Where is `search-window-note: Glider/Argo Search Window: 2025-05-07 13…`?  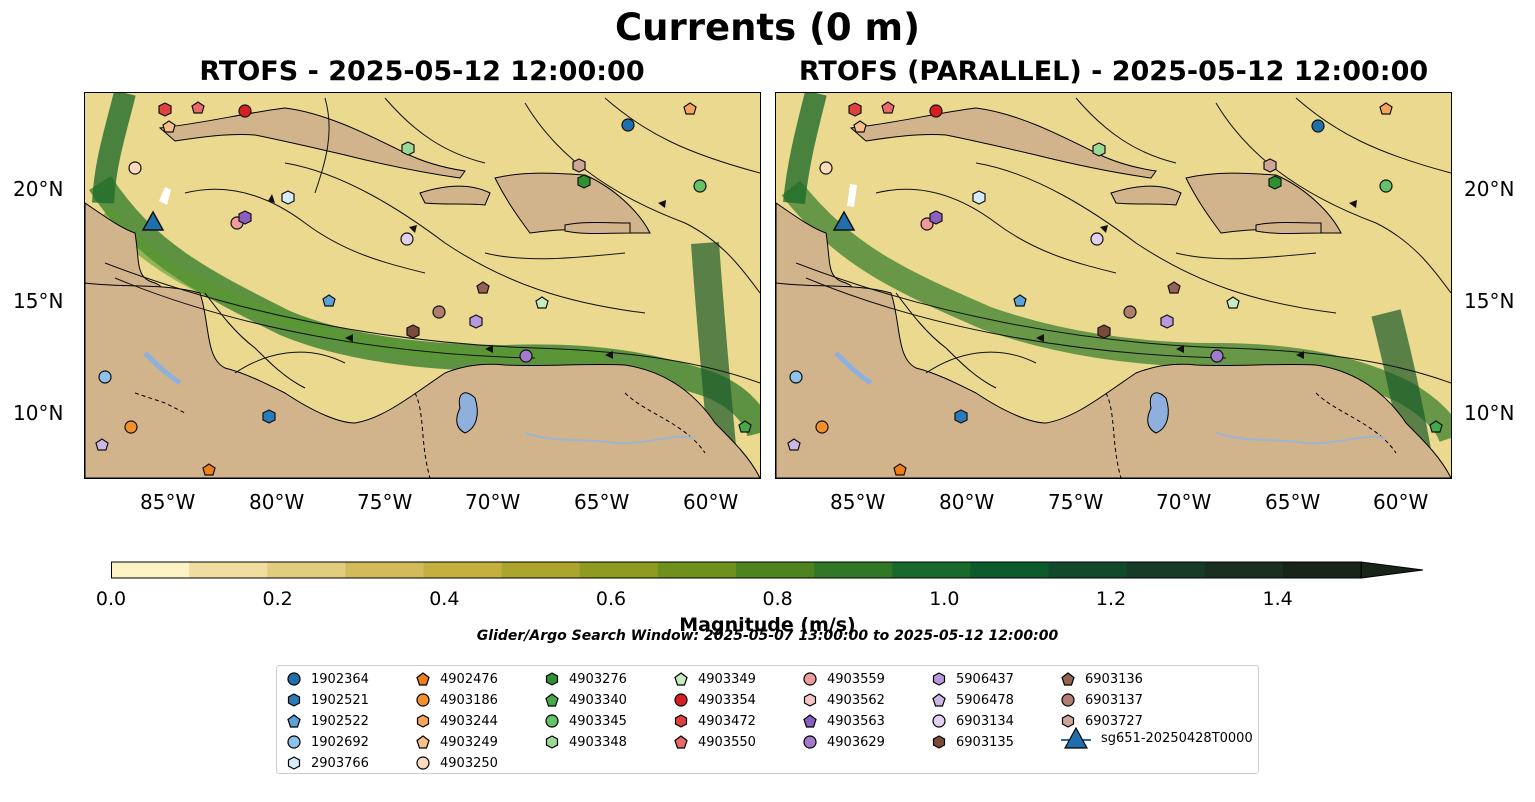
search-window-note: Glider/Argo Search Window: 2025-05-07 13… is located at coordinates (767, 636).